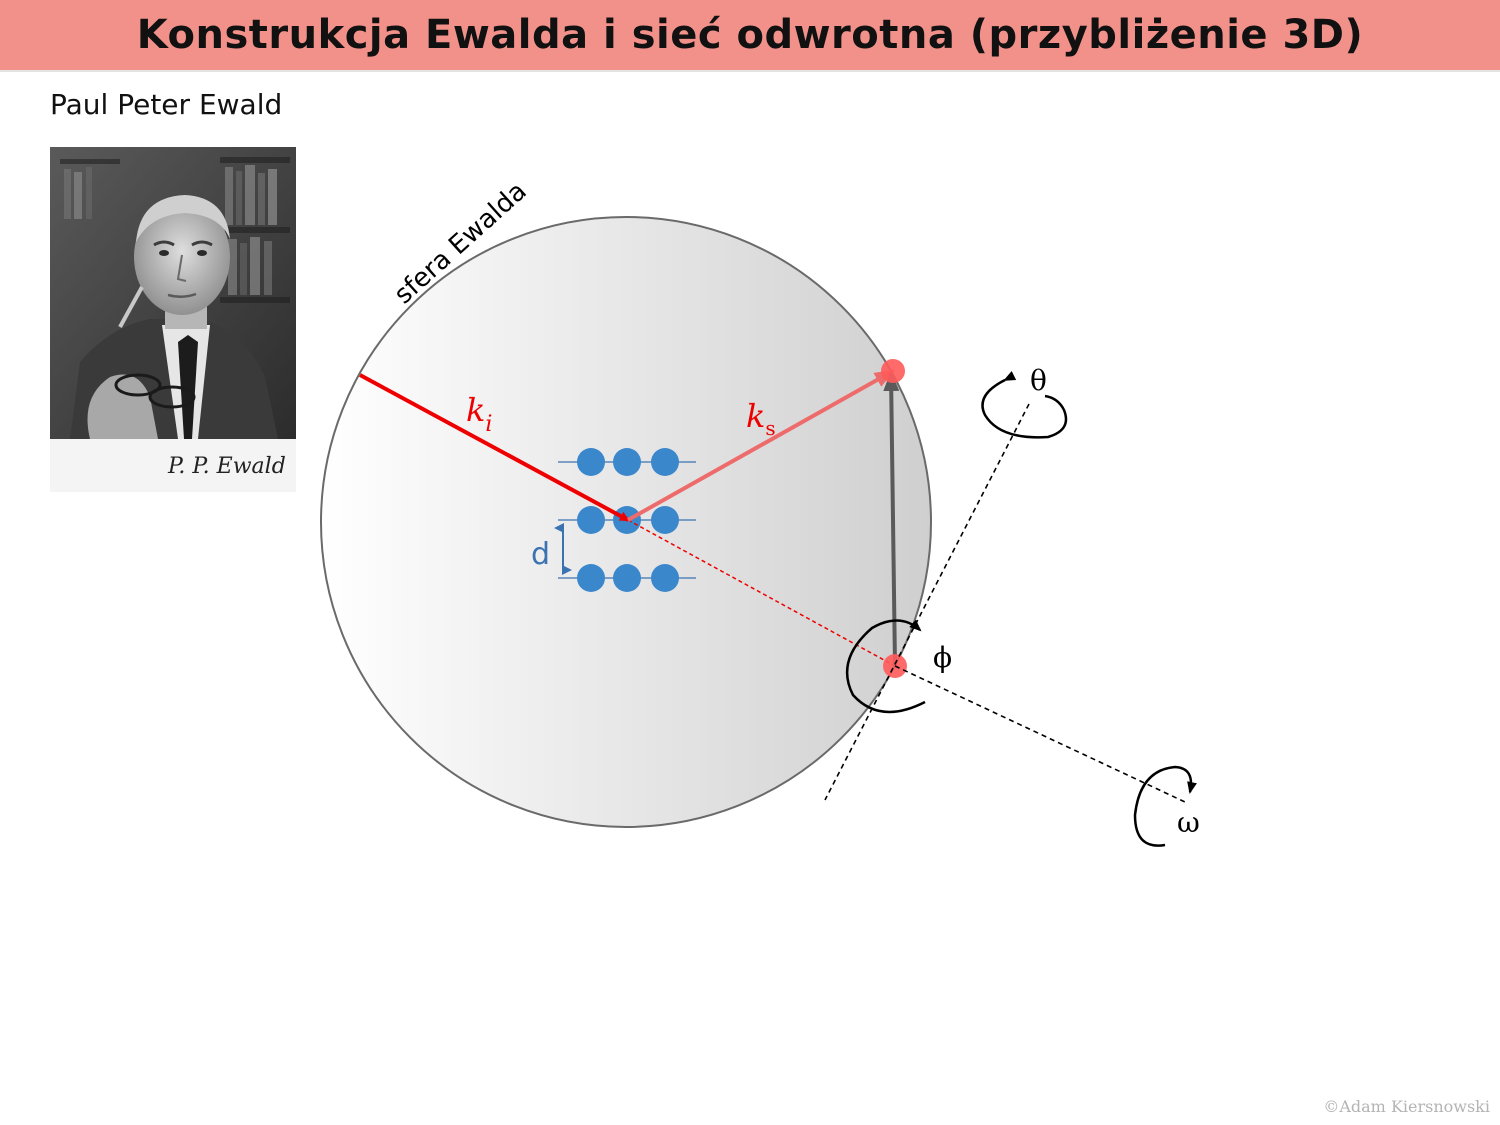  I want to click on incident-vector-subscript: i, so click(488, 424).